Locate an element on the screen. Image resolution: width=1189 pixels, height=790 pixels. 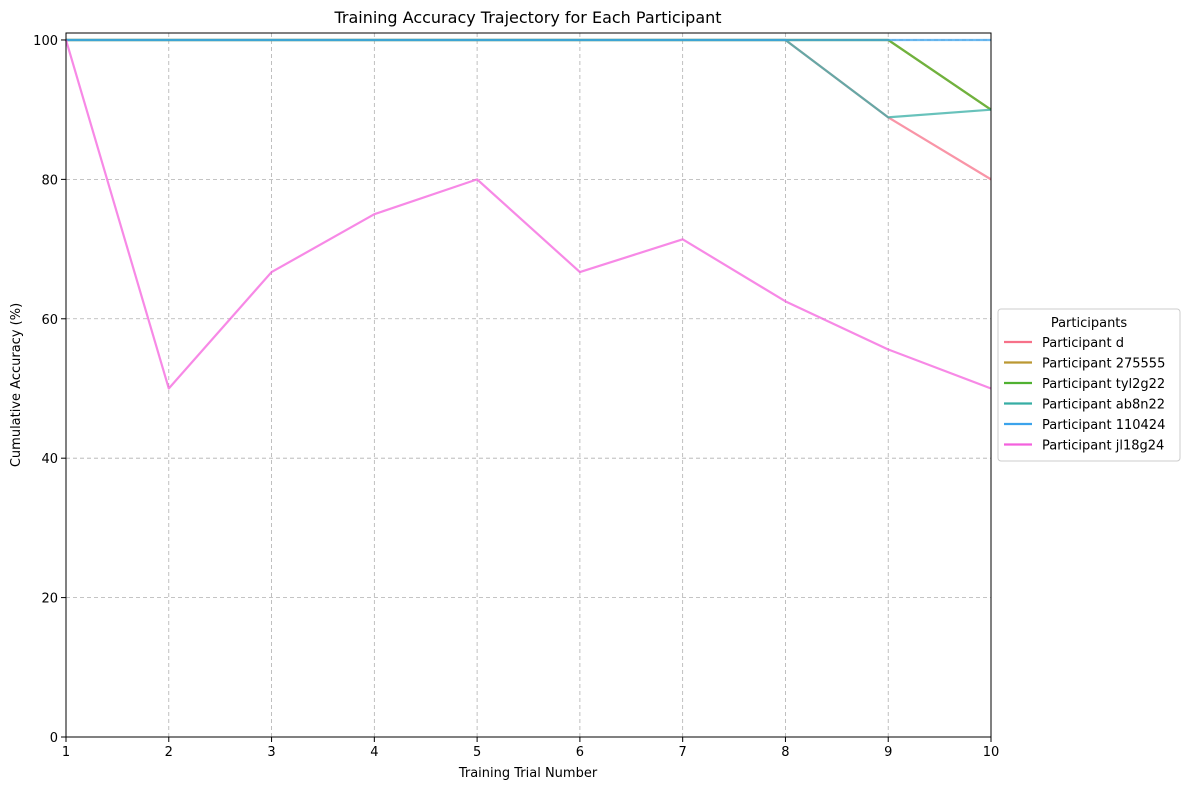
x-tick-label: 8 is located at coordinates (785, 752).